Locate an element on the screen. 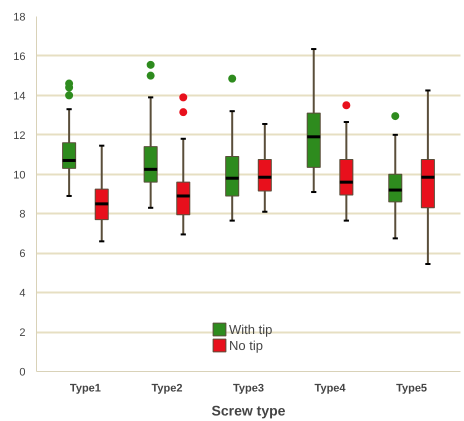 The width and height of the screenshot is (464, 421). x-tick-label: Type3 is located at coordinates (248, 388).